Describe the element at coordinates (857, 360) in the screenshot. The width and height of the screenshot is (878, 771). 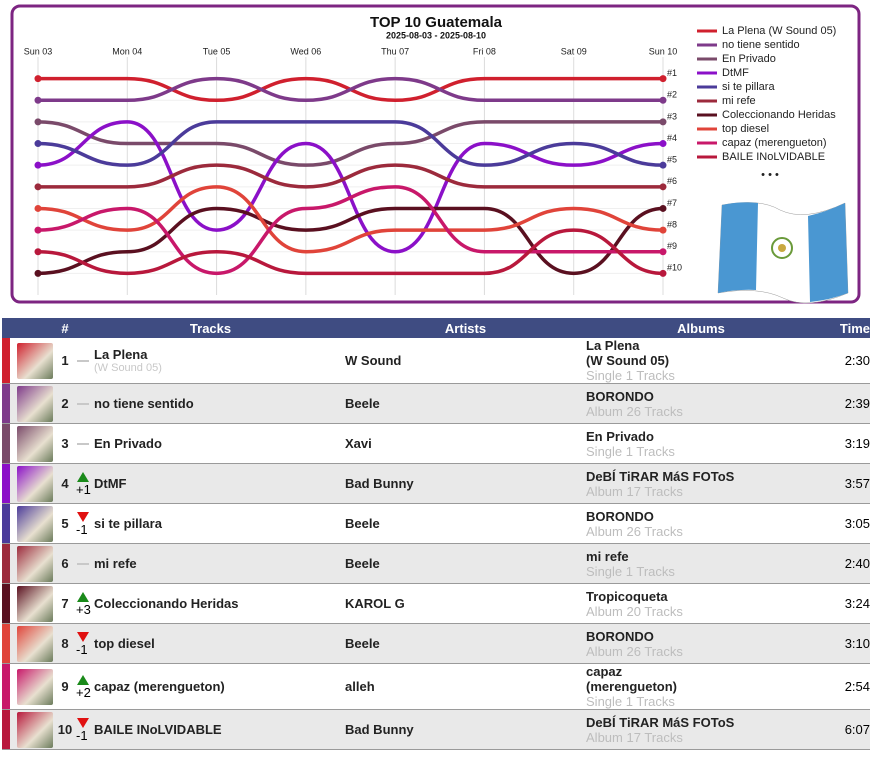
I see `track-time: 2:30` at that location.